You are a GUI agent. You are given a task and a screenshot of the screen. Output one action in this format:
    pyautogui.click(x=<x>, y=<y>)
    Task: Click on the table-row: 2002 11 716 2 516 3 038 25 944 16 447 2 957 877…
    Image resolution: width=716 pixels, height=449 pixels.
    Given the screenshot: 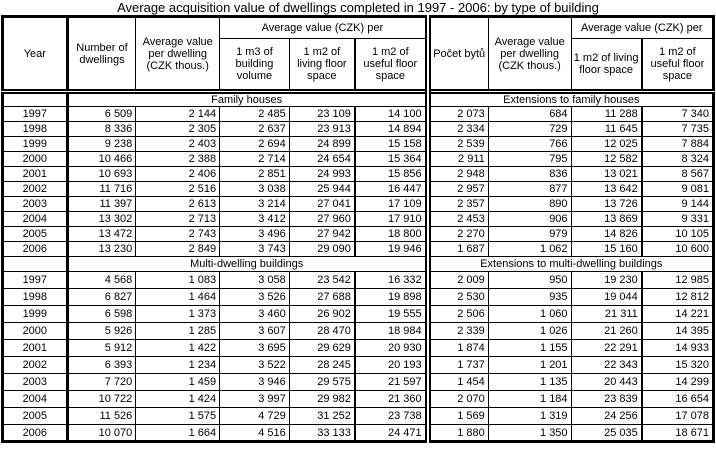 What is the action you would take?
    pyautogui.click(x=358, y=189)
    